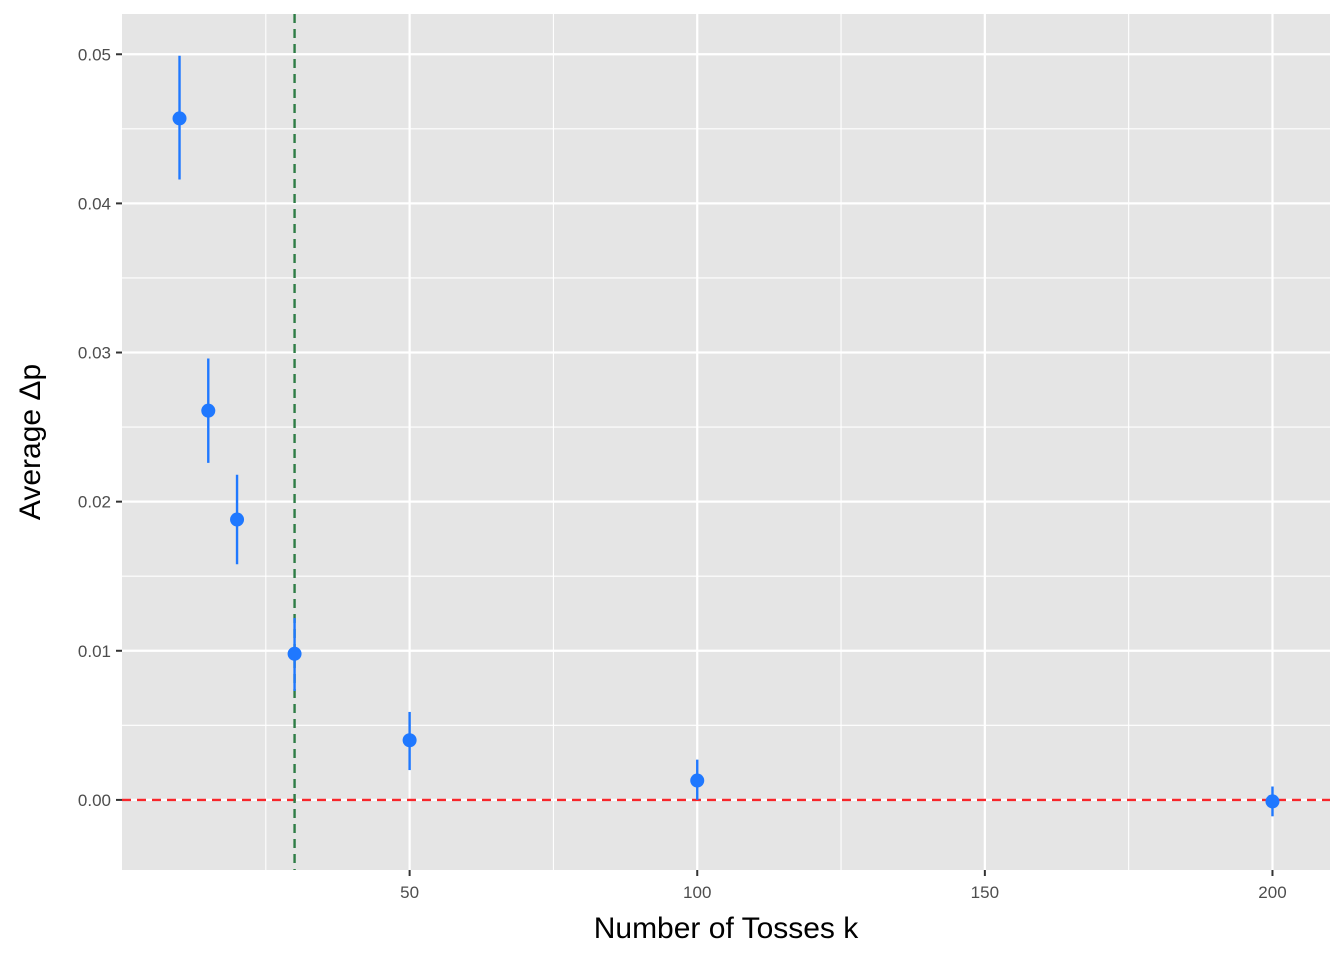 The height and width of the screenshot is (960, 1344). Describe the element at coordinates (409, 892) in the screenshot. I see `x-tick-label: 50` at that location.